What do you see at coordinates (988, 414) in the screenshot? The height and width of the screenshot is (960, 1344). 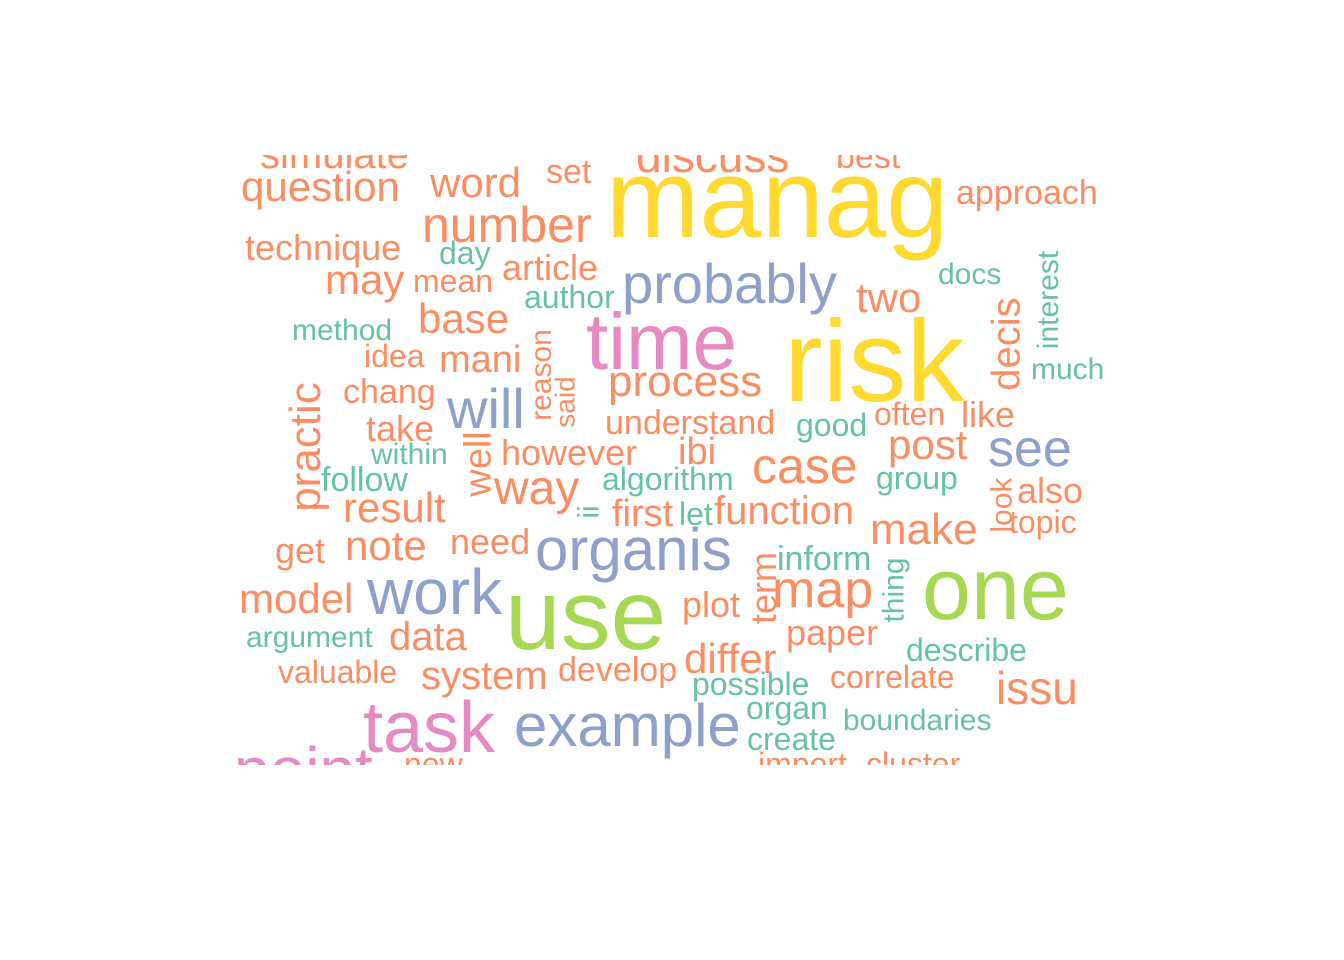 I see `word-like: like` at bounding box center [988, 414].